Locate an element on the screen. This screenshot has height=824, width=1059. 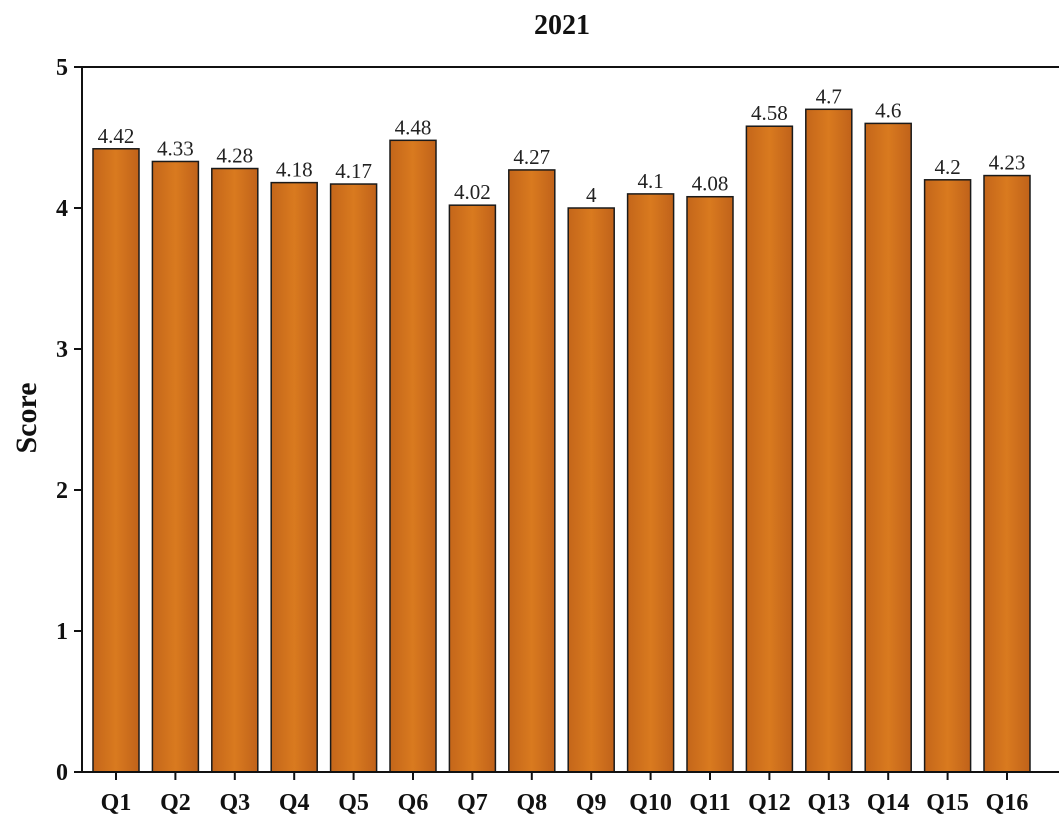
y-tick-label: 3 is located at coordinates (62, 350).